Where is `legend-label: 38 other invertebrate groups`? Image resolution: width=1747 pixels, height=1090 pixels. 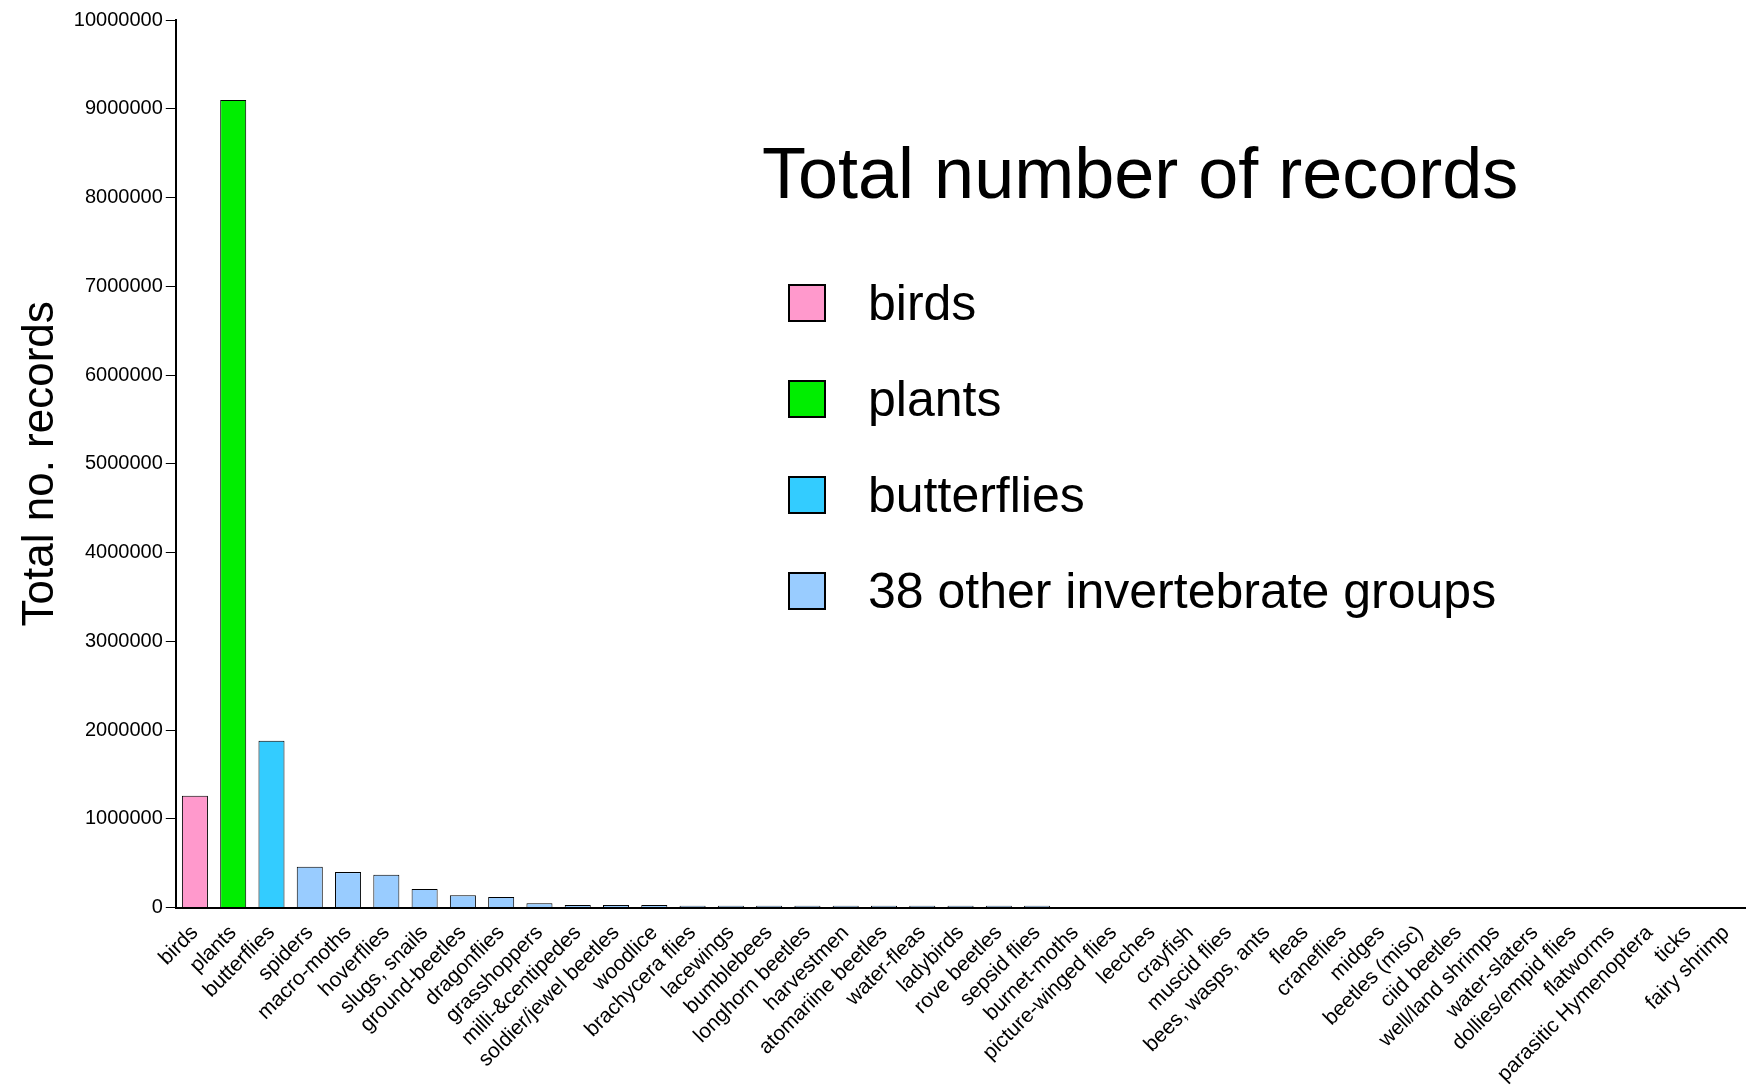
legend-label: 38 other invertebrate groups is located at coordinates (1182, 591).